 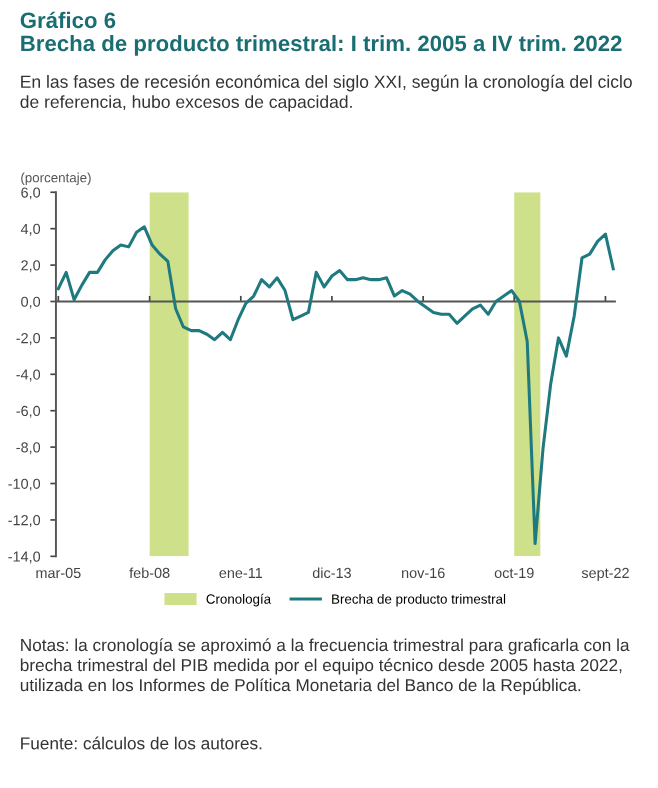 I want to click on chart-title: Gráfico 6 Brecha de producto trimestral: I trim. 2005 a IV trim. 2022, so click(x=321, y=33).